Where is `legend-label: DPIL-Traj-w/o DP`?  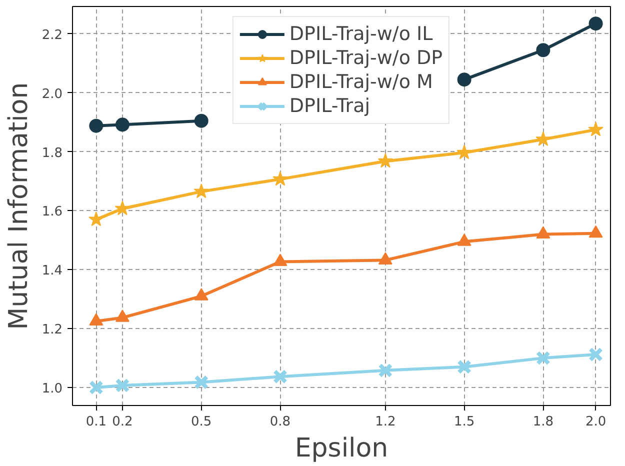
legend-label: DPIL-Traj-w/o DP is located at coordinates (366, 58).